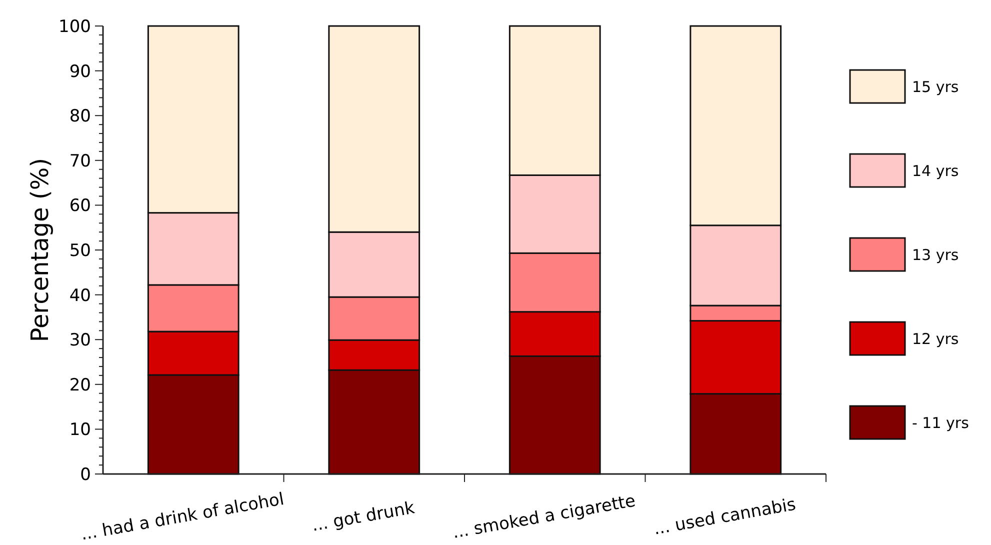 Image resolution: width=991 pixels, height=545 pixels. What do you see at coordinates (80, 161) in the screenshot?
I see `y-tick-label: 70` at bounding box center [80, 161].